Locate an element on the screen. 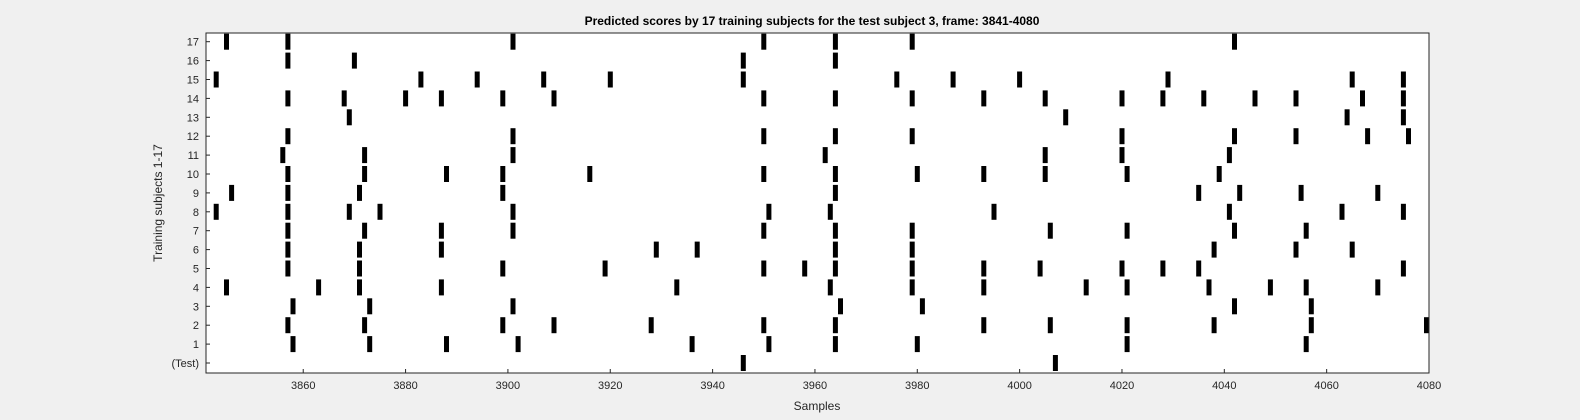 The height and width of the screenshot is (420, 1580). x-tick-label: 3940 is located at coordinates (712, 386).